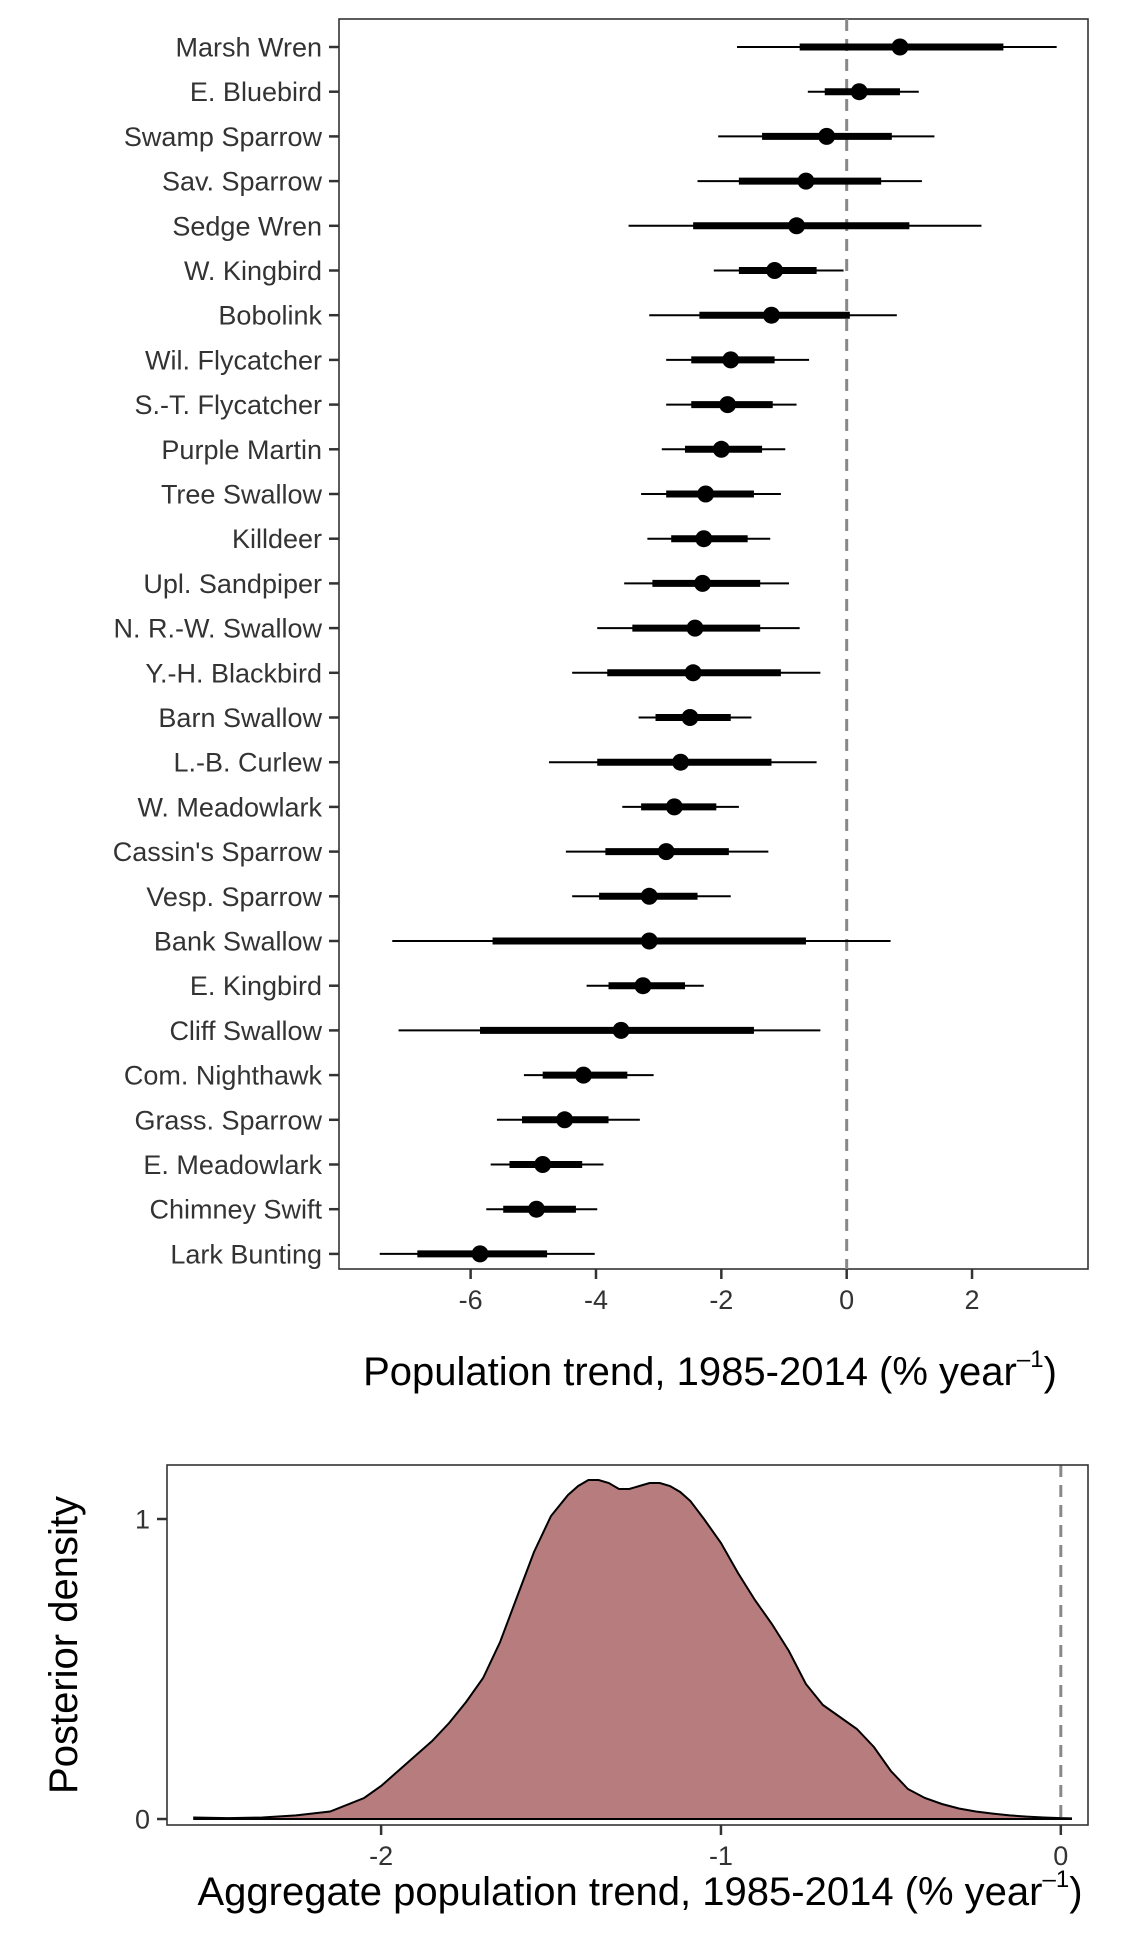  I want to click on y-tick-label: Marsh Wren, so click(248, 48).